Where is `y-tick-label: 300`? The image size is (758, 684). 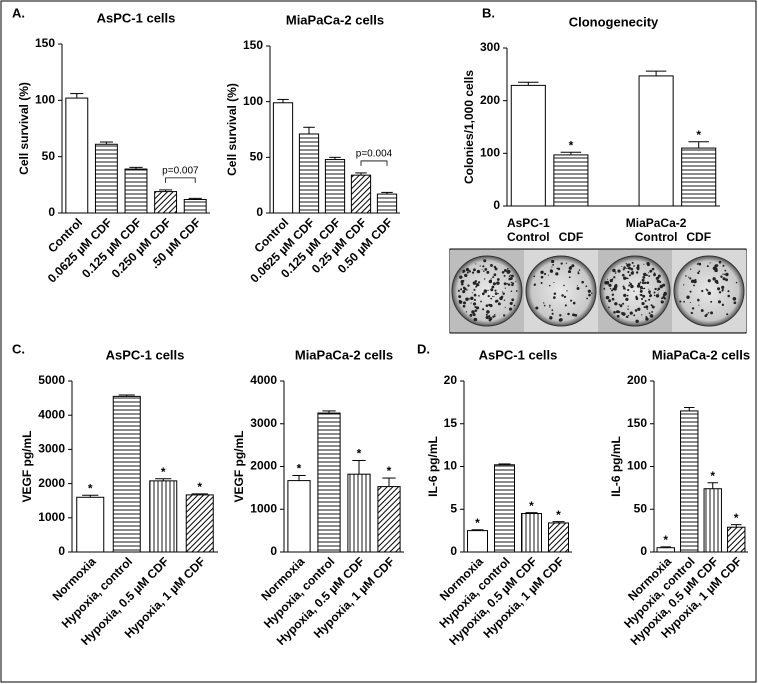 y-tick-label: 300 is located at coordinates (490, 47).